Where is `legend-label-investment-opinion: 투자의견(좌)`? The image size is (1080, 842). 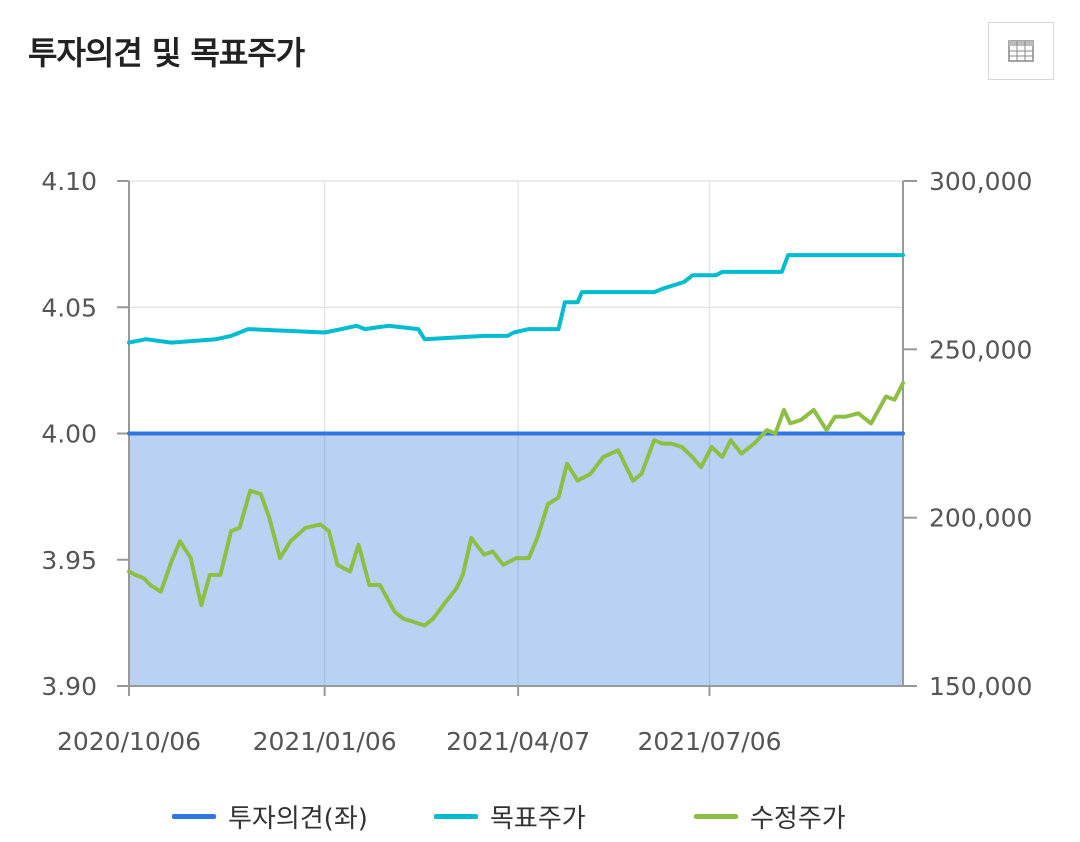
legend-label-investment-opinion: 투자의견(좌) is located at coordinates (298, 819).